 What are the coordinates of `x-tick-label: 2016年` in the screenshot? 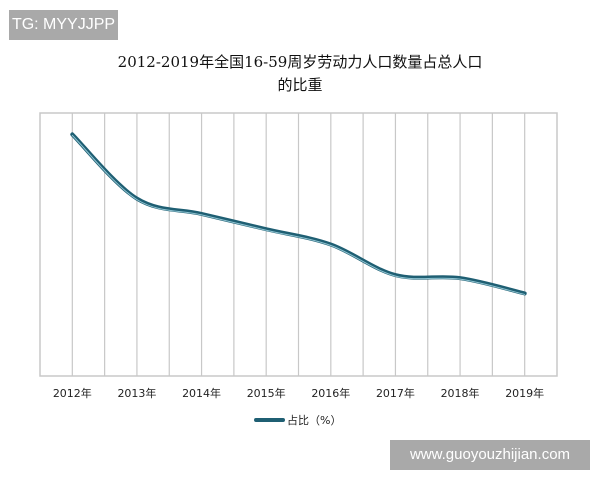 It's located at (330, 393).